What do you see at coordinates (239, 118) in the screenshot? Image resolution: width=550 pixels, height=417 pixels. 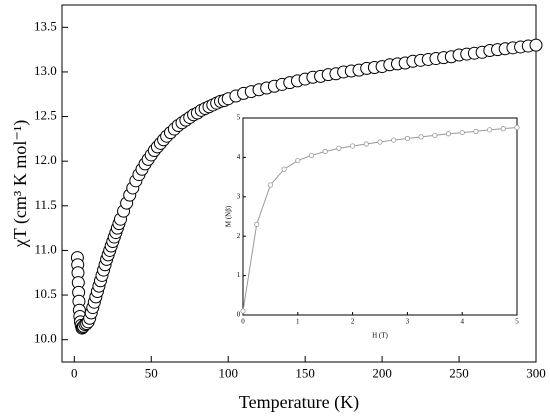 I see `y-tick-label: 5` at bounding box center [239, 118].